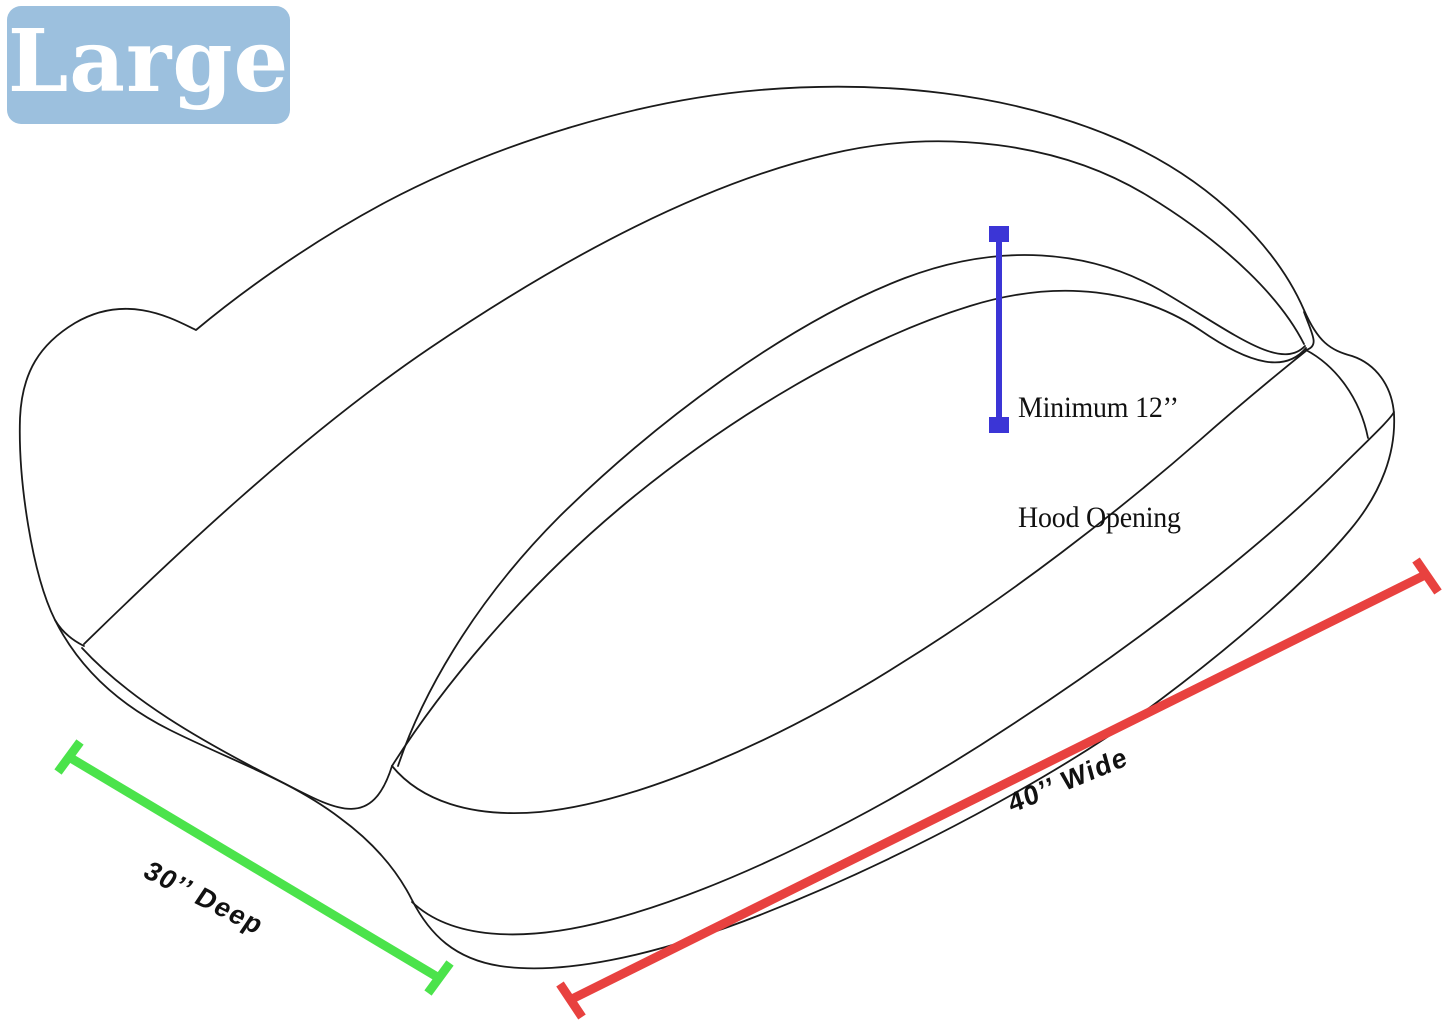 This screenshot has width=1445, height=1021. What do you see at coordinates (237, 728) in the screenshot?
I see `body-parting-line` at bounding box center [237, 728].